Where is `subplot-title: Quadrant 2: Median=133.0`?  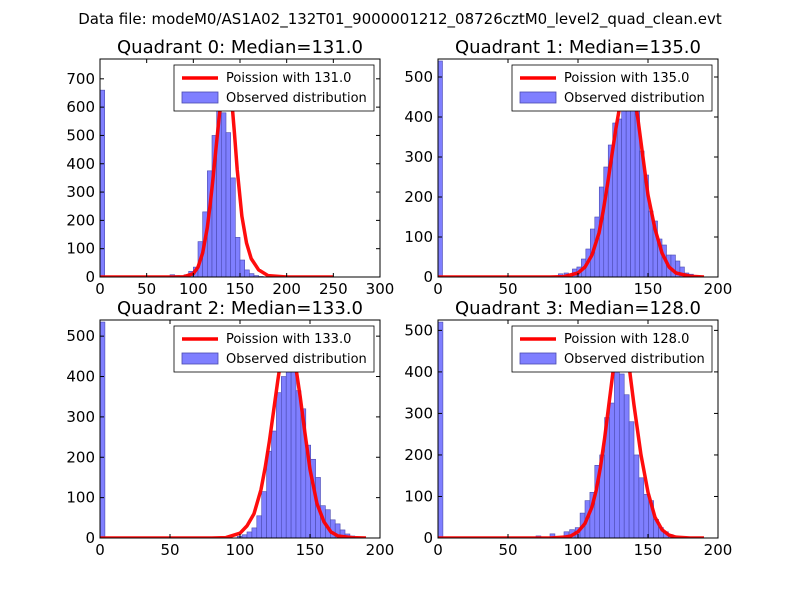 subplot-title: Quadrant 2: Median=133.0 is located at coordinates (240, 308).